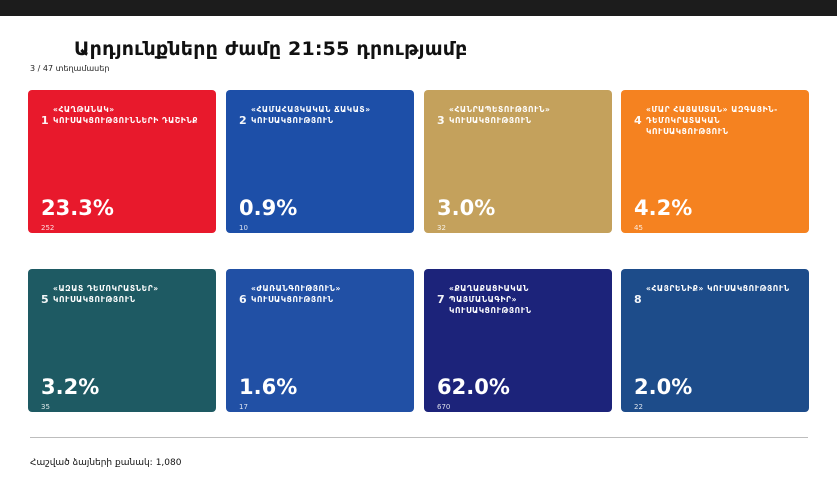 This screenshot has width=837, height=480. Describe the element at coordinates (715, 340) in the screenshot. I see `party-card-8: 8 «ՀԱՅՐԵՆԻՔ» ԿՈՒՍԱԿՑՈՒԹՅՈՒՆ 2.0% 22` at that location.